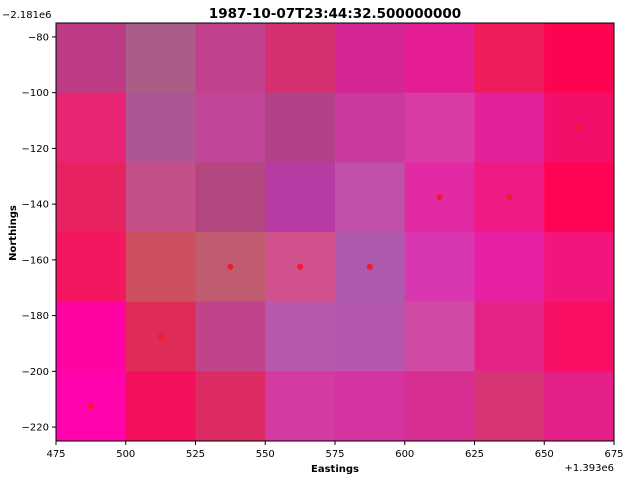 The width and height of the screenshot is (630, 480). Describe the element at coordinates (195, 454) in the screenshot. I see `x-tick-label: 525` at that location.